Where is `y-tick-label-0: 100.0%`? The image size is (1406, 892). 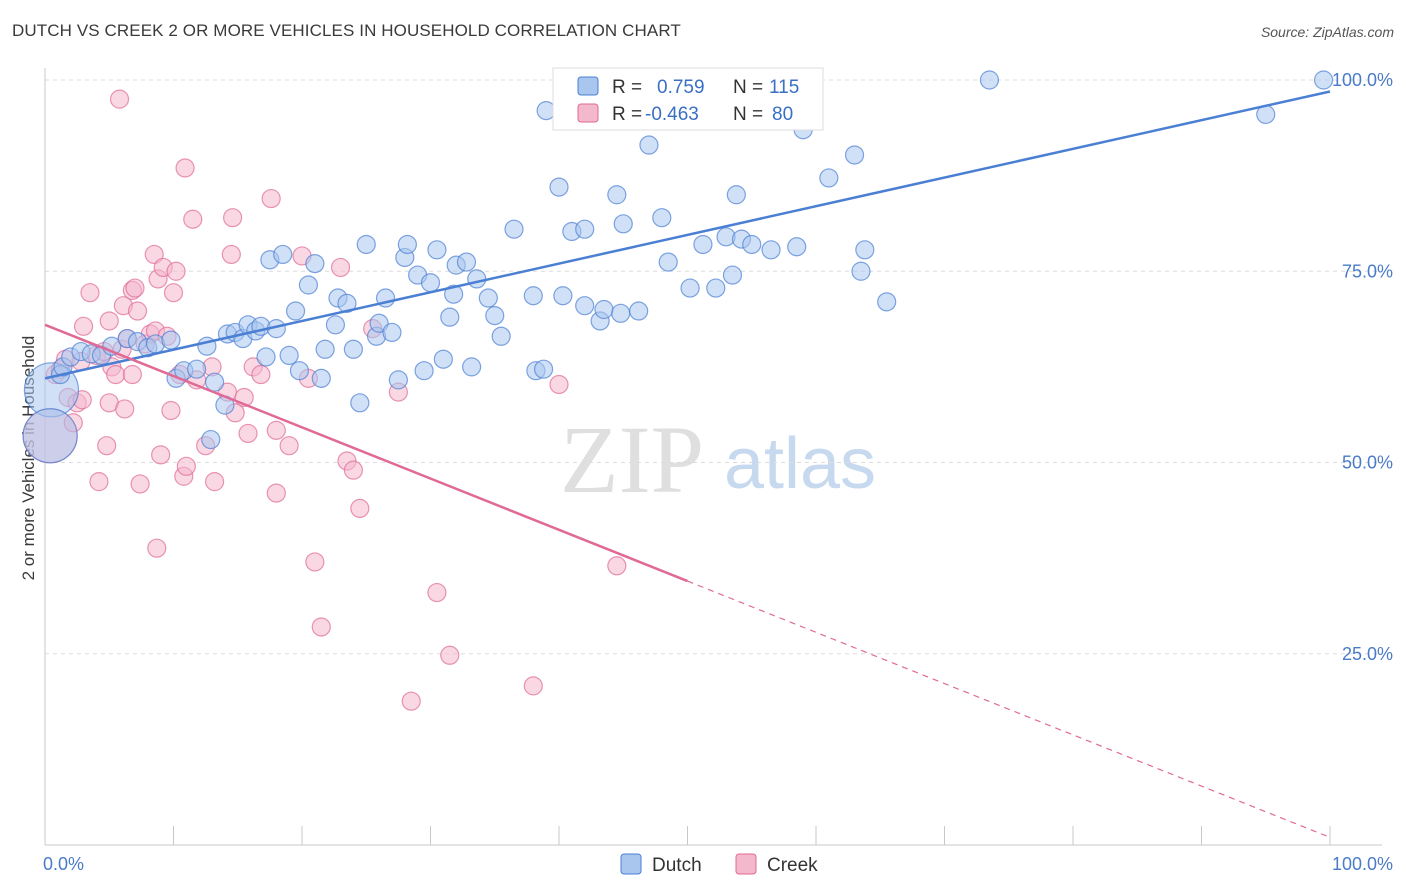 y-tick-label-0: 100.0% is located at coordinates (1362, 80).